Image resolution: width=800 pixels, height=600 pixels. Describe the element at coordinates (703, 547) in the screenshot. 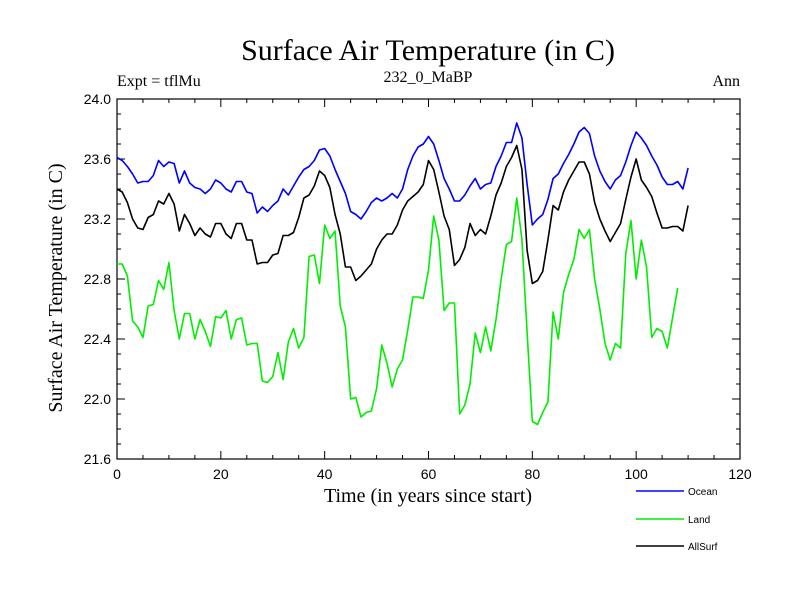

I see `legend-label-allsurf: AllSurf` at that location.